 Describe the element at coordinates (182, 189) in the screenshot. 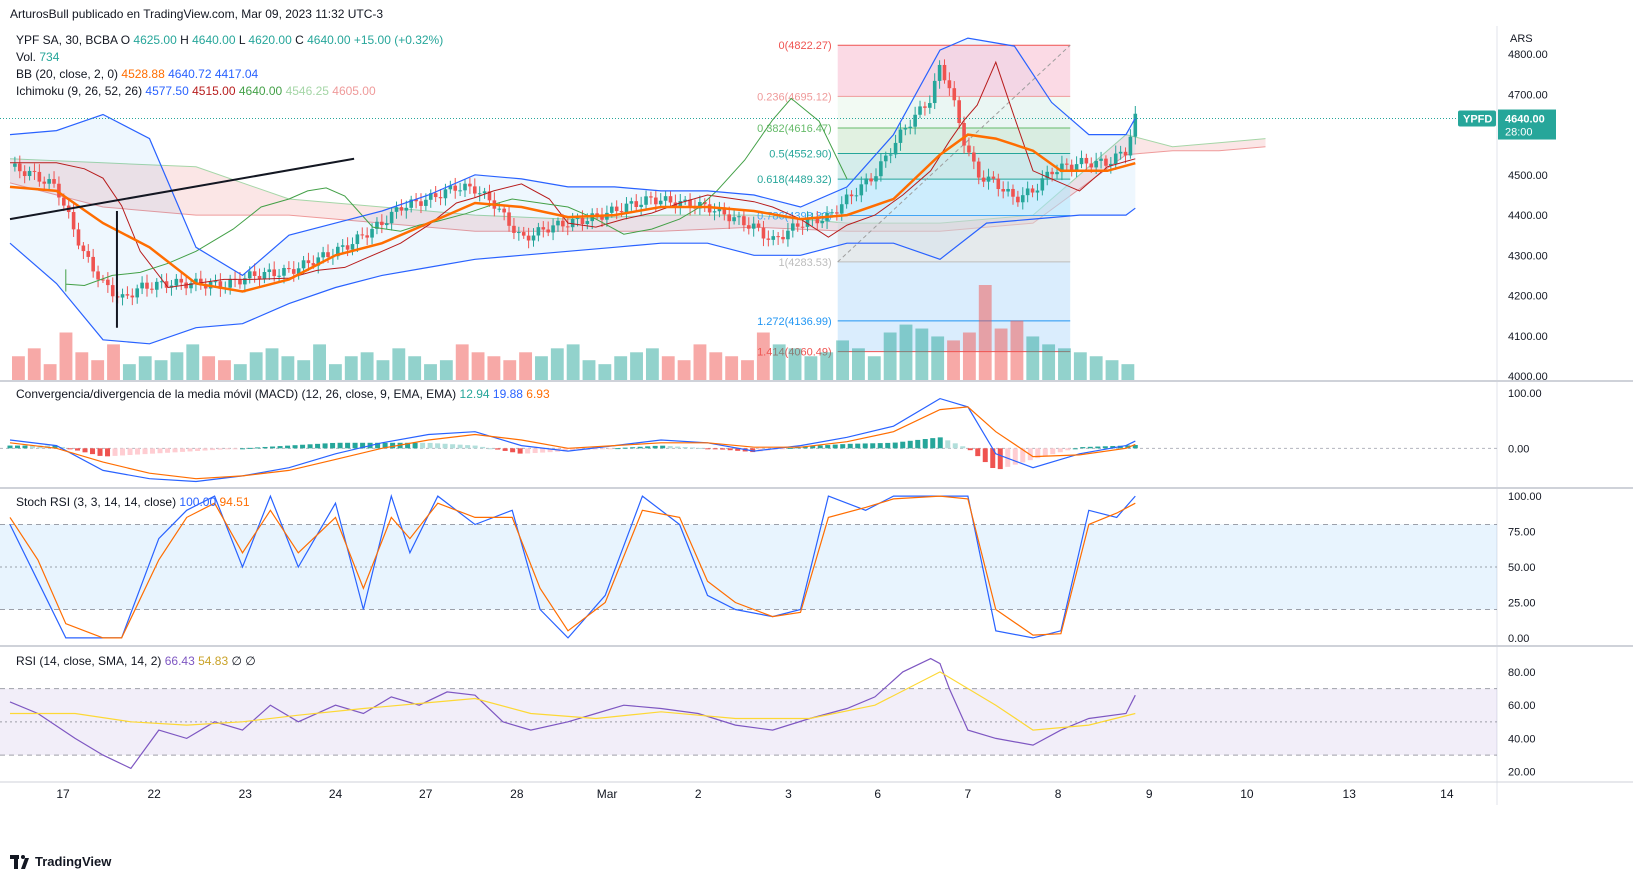

I see `drawn-trendline` at that location.